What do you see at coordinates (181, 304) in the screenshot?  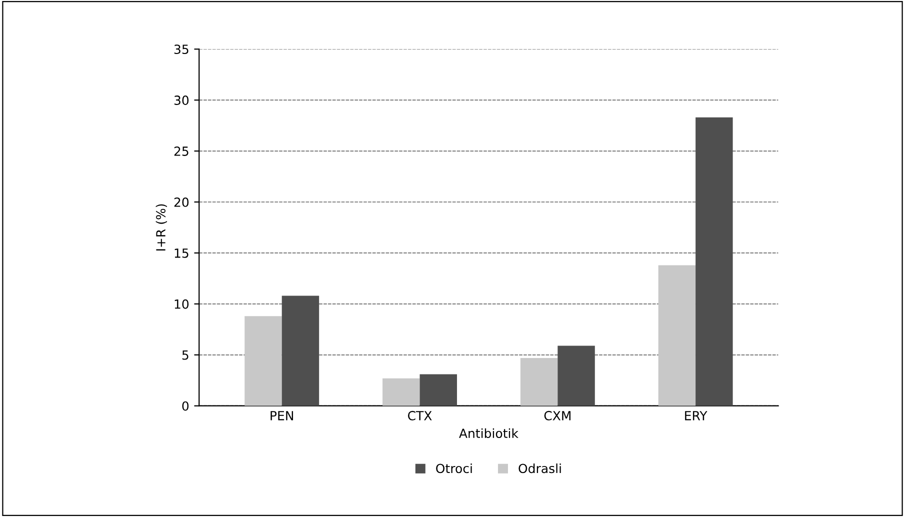 I see `y-tick-label: 10` at bounding box center [181, 304].